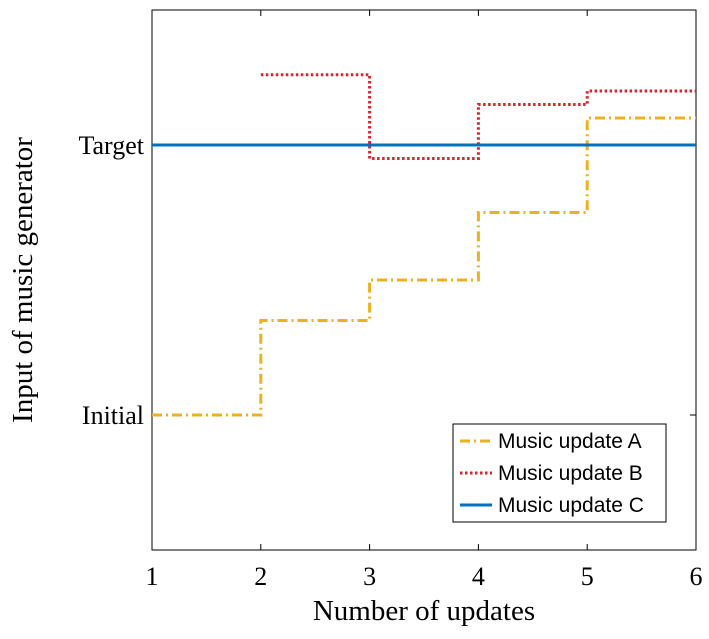 Image resolution: width=709 pixels, height=639 pixels. Describe the element at coordinates (111, 280) in the screenshot. I see `y-tick-labels: Initial Target` at that location.